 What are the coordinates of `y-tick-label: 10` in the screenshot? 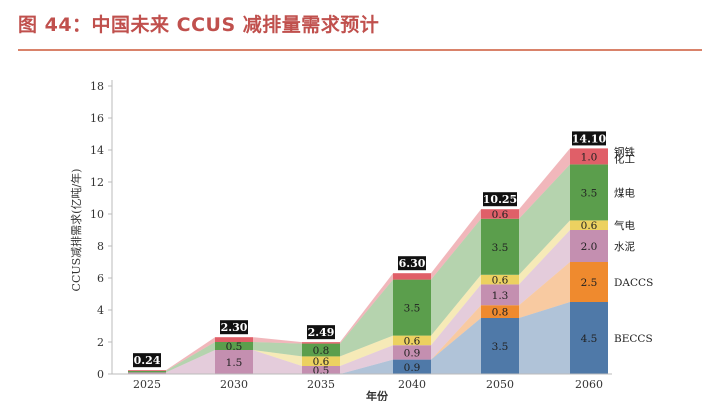 It's located at (97, 214).